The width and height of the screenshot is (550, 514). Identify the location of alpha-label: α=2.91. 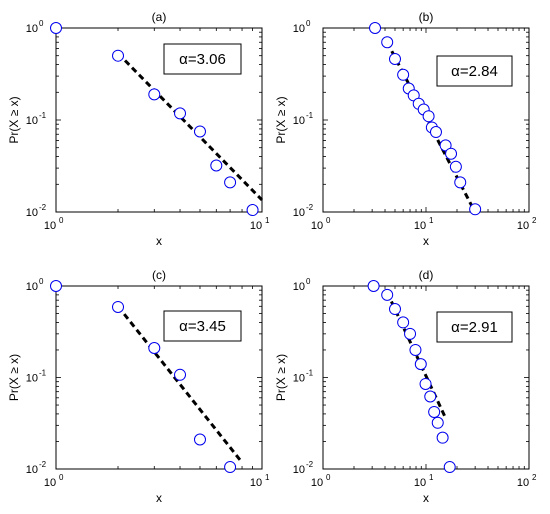
(474, 327).